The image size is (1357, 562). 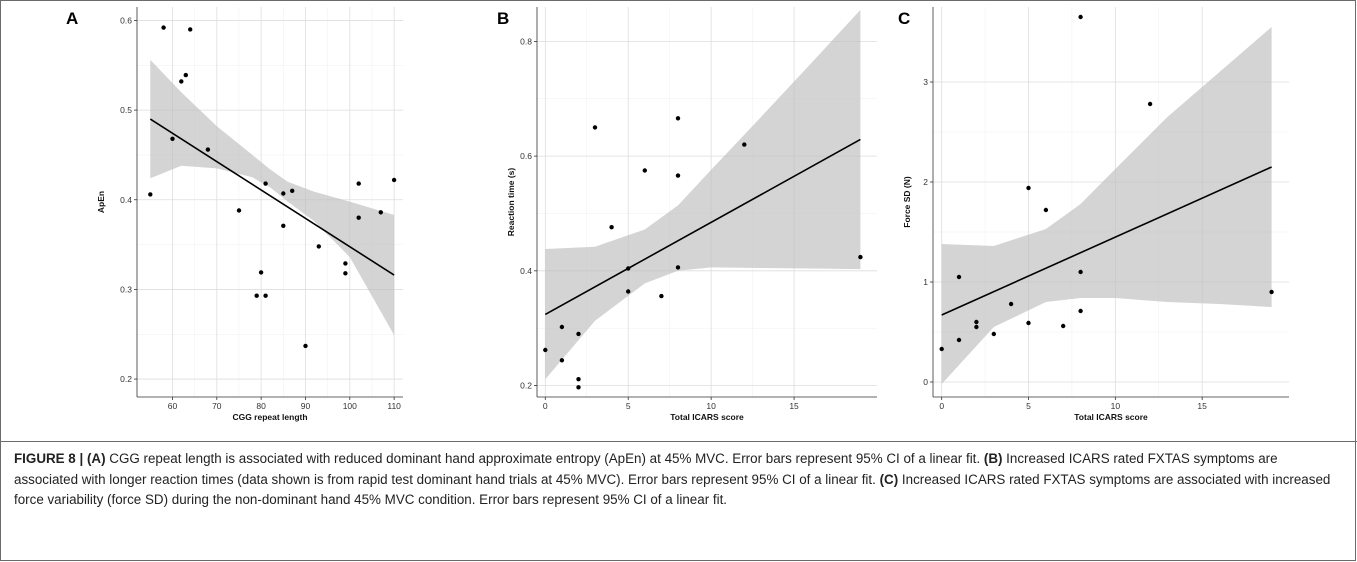 I want to click on x-tick-label: 60, so click(x=173, y=406).